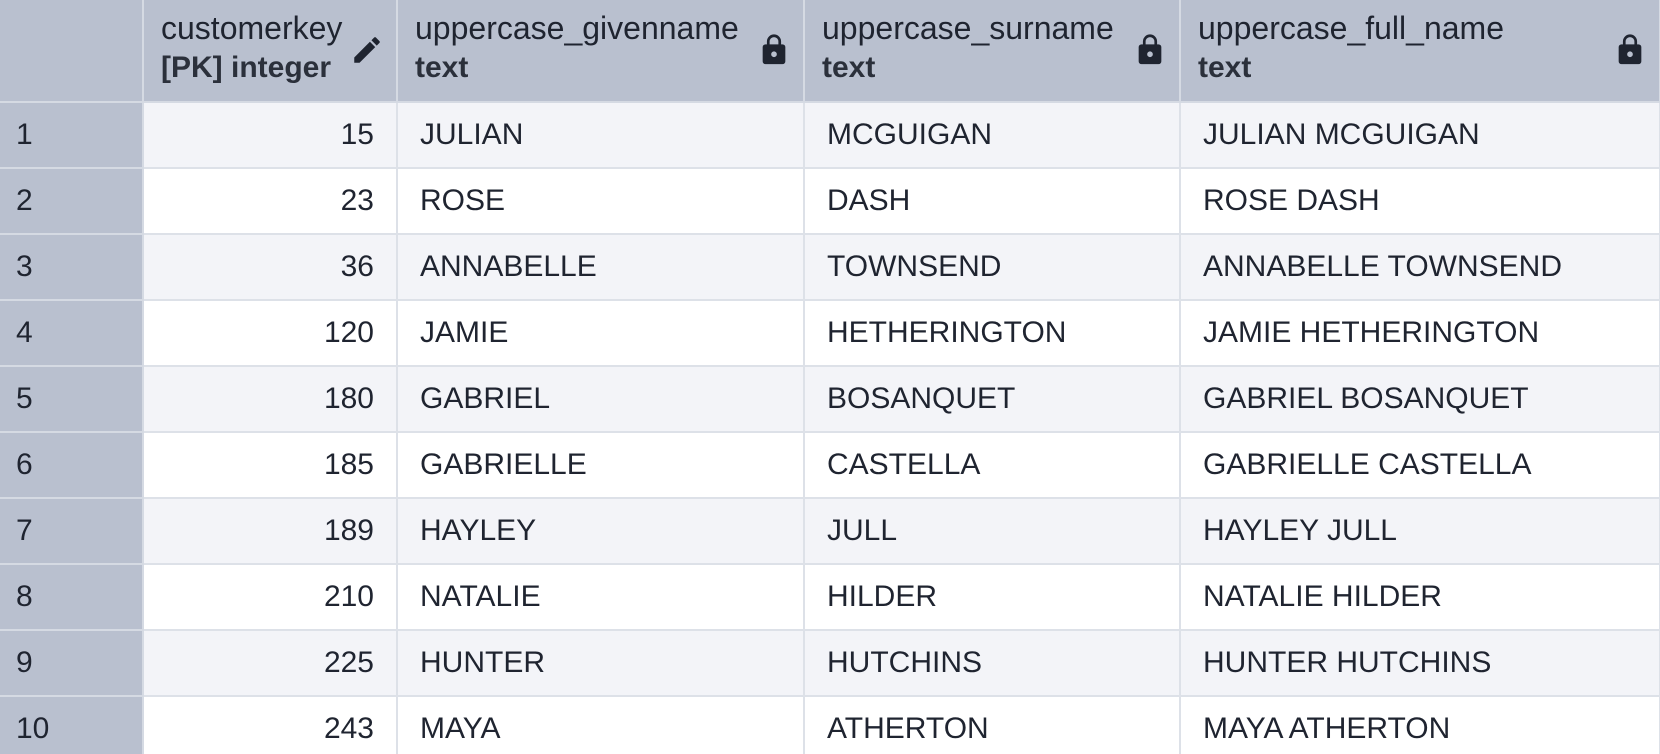  Describe the element at coordinates (1420, 725) in the screenshot. I see `cell-full-name: MAYA ATHERTON` at that location.